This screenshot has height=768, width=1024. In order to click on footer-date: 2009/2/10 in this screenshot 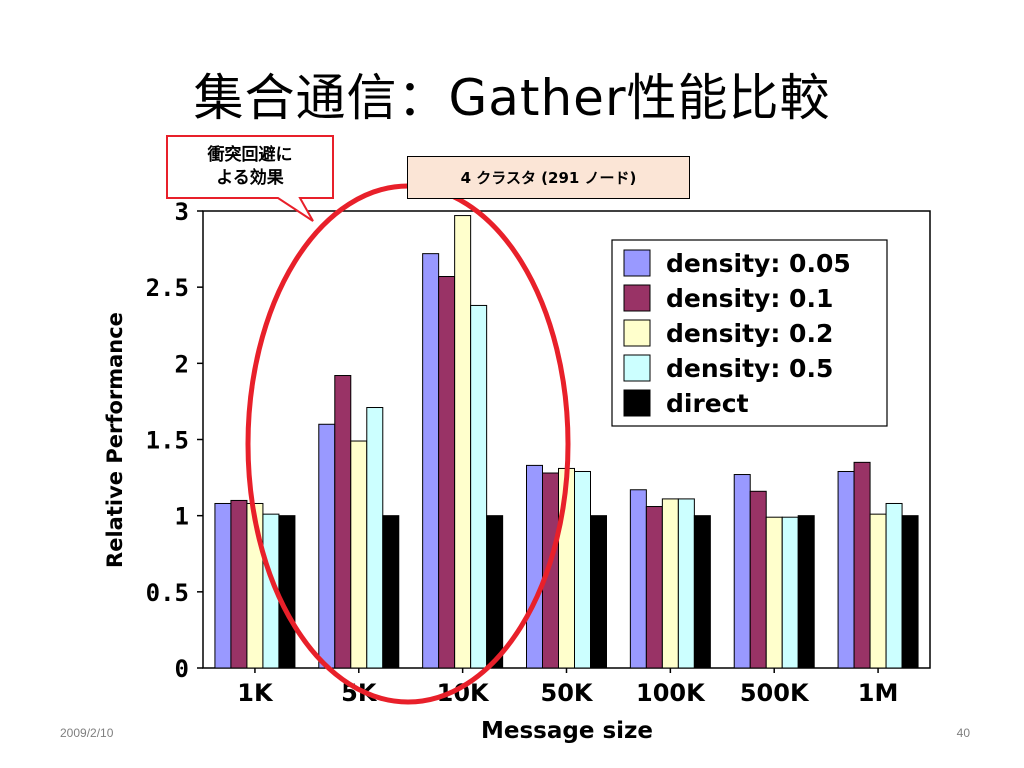, I will do `click(87, 733)`.